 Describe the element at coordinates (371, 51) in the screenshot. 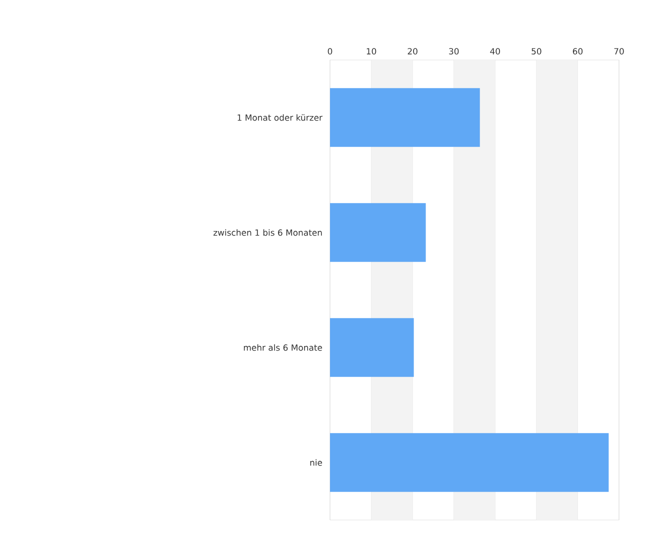

I see `x-tick-label: 10` at that location.